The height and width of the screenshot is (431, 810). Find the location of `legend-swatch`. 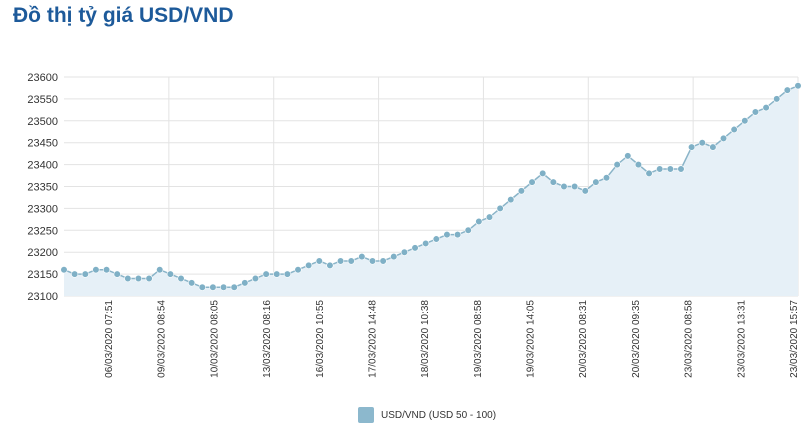

legend-swatch is located at coordinates (366, 415).